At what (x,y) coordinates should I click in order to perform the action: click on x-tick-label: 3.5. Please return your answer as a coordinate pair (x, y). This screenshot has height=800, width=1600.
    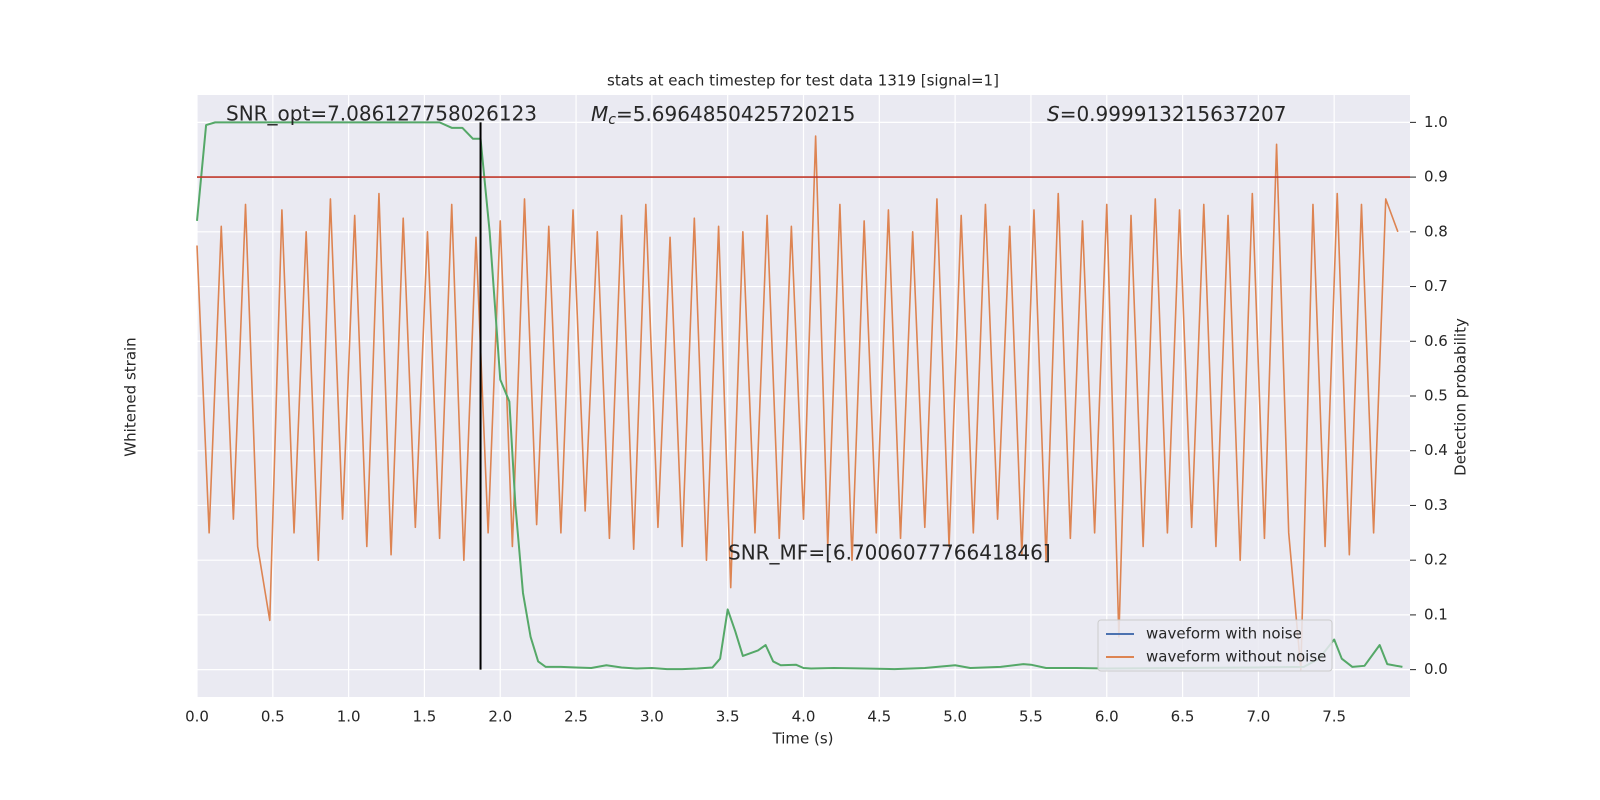
    Looking at the image, I should click on (728, 717).